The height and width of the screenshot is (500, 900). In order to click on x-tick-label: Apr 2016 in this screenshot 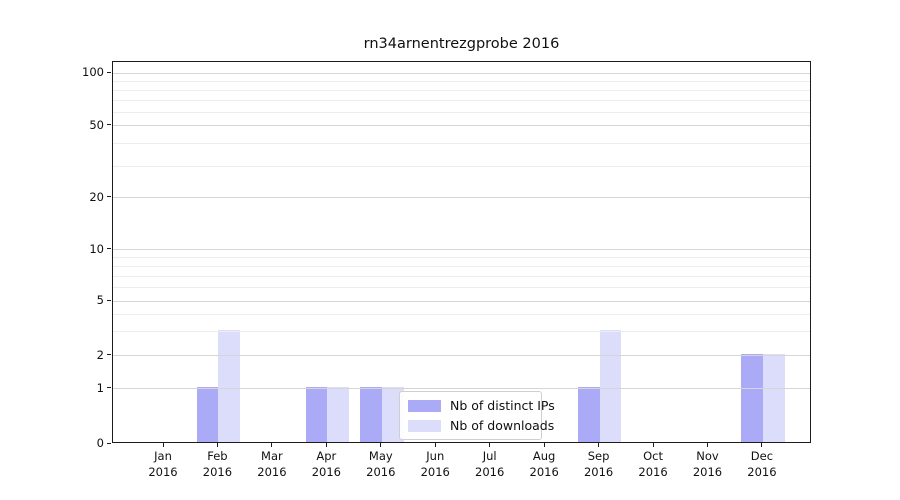, I will do `click(326, 464)`.